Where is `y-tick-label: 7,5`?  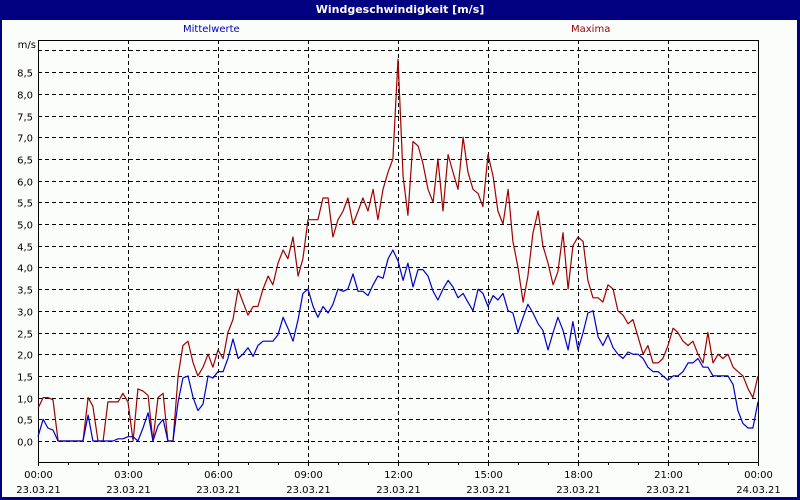
y-tick-label: 7,5 is located at coordinates (25, 118).